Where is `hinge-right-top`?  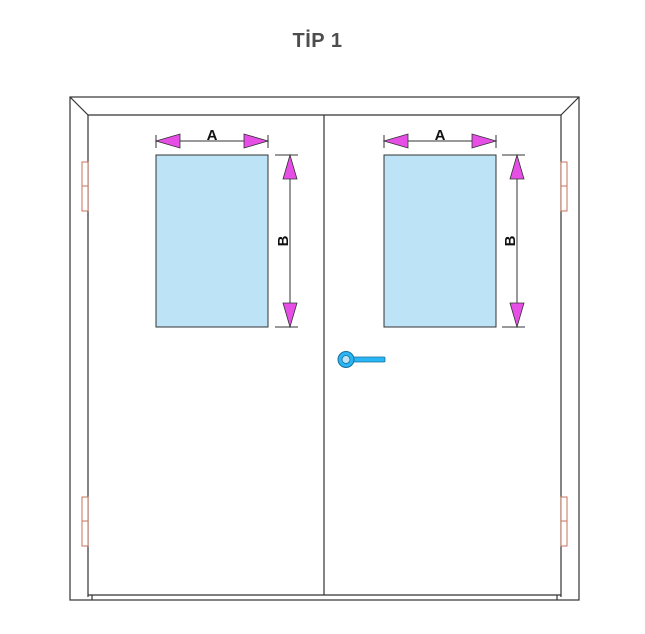 hinge-right-top is located at coordinates (564, 186).